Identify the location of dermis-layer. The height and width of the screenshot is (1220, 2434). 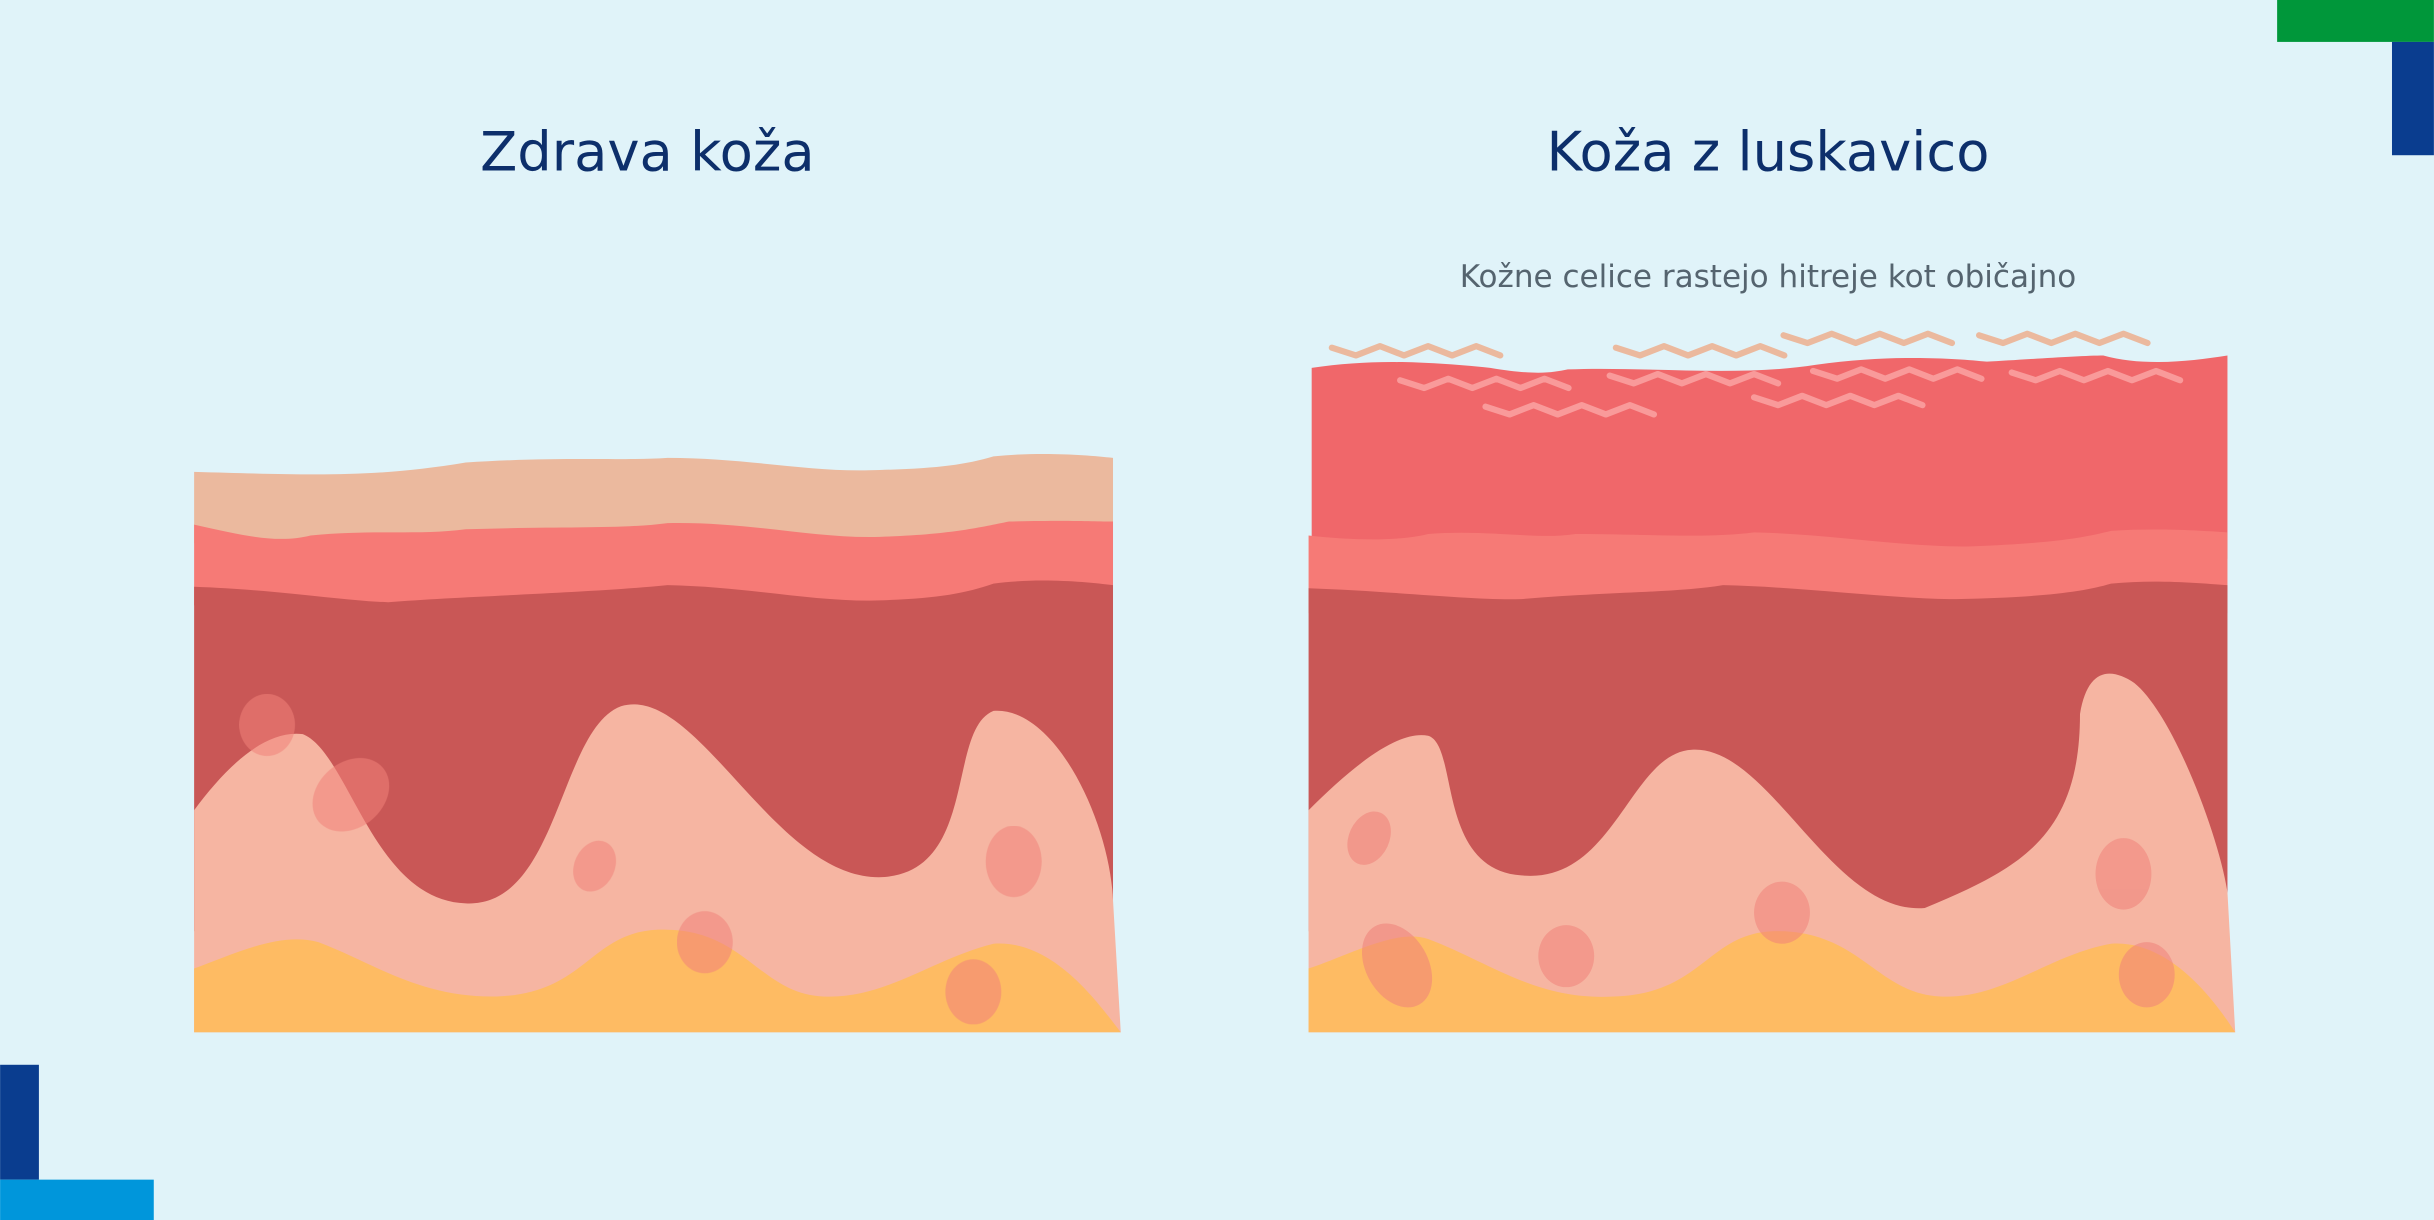
(1768, 756).